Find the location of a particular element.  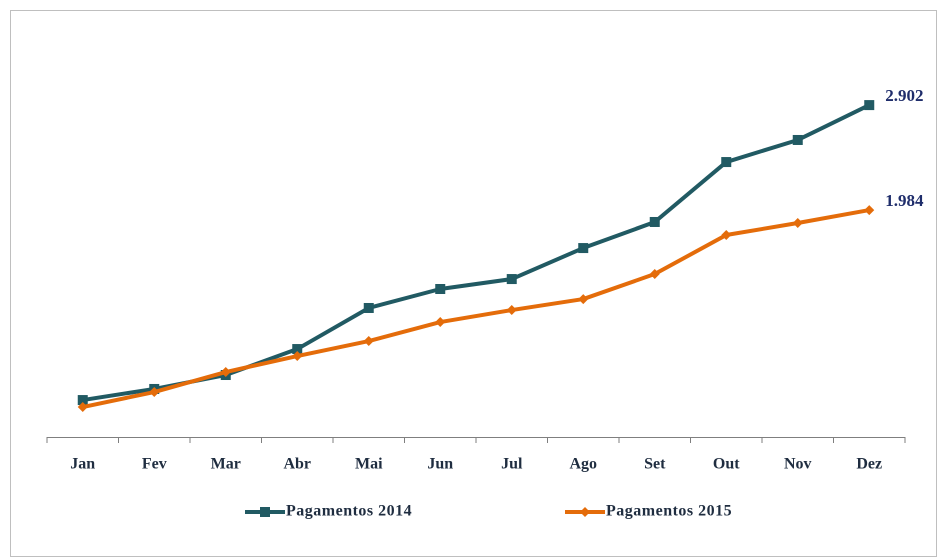

x-tick-label: Abr is located at coordinates (297, 464).